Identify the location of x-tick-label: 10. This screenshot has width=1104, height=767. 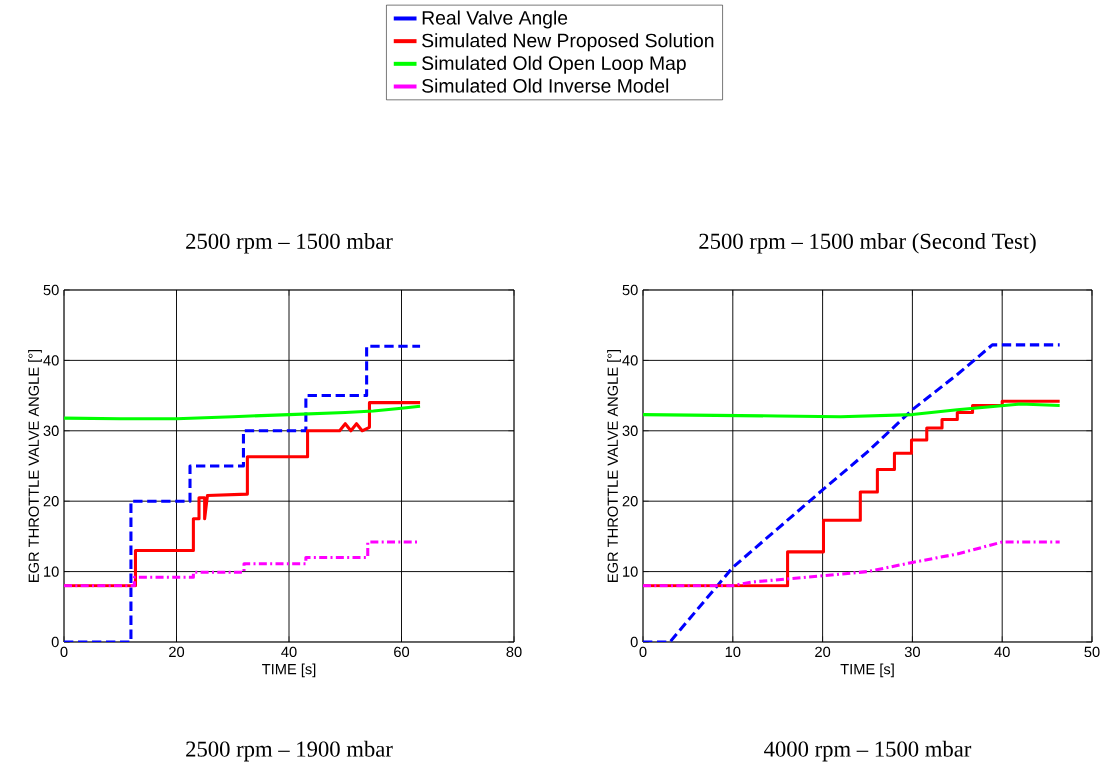
(733, 652).